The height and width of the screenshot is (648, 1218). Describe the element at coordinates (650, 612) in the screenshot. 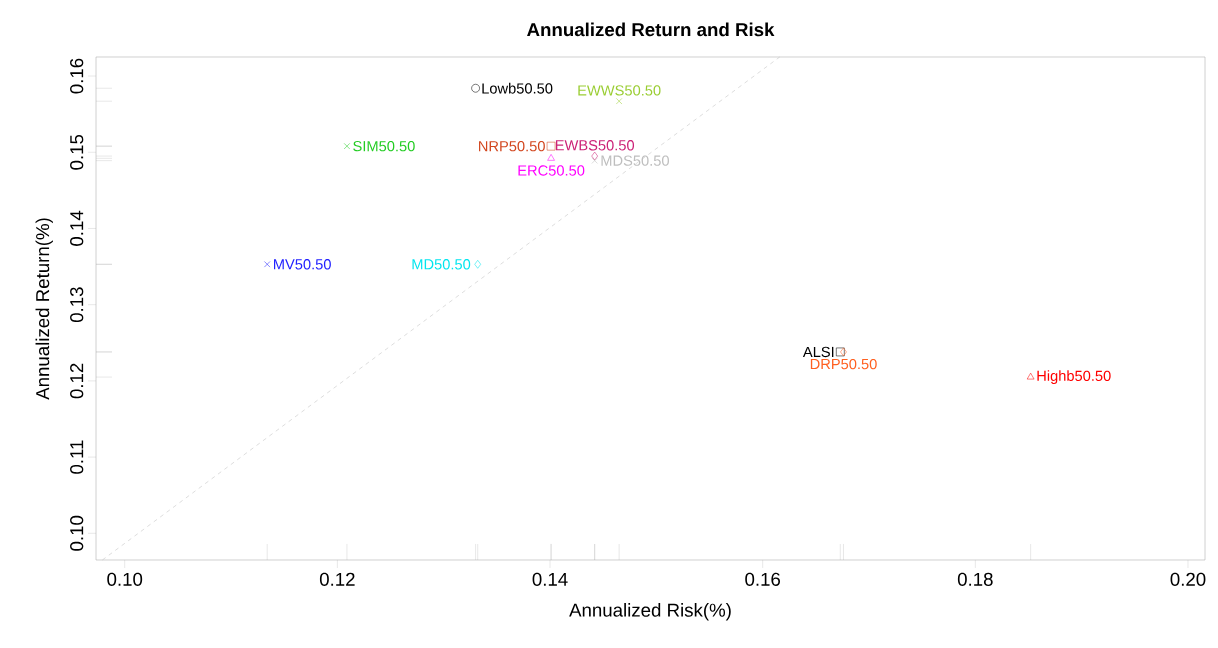

I see `x-axis-title: Annualized Risk(%)` at that location.